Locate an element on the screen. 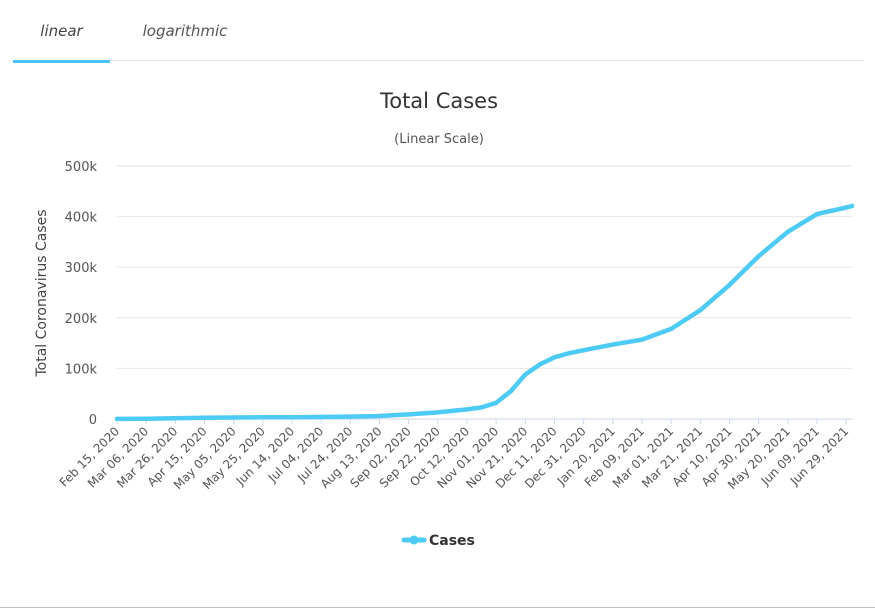 The width and height of the screenshot is (875, 611). y-tick-label: 400k is located at coordinates (81, 218).